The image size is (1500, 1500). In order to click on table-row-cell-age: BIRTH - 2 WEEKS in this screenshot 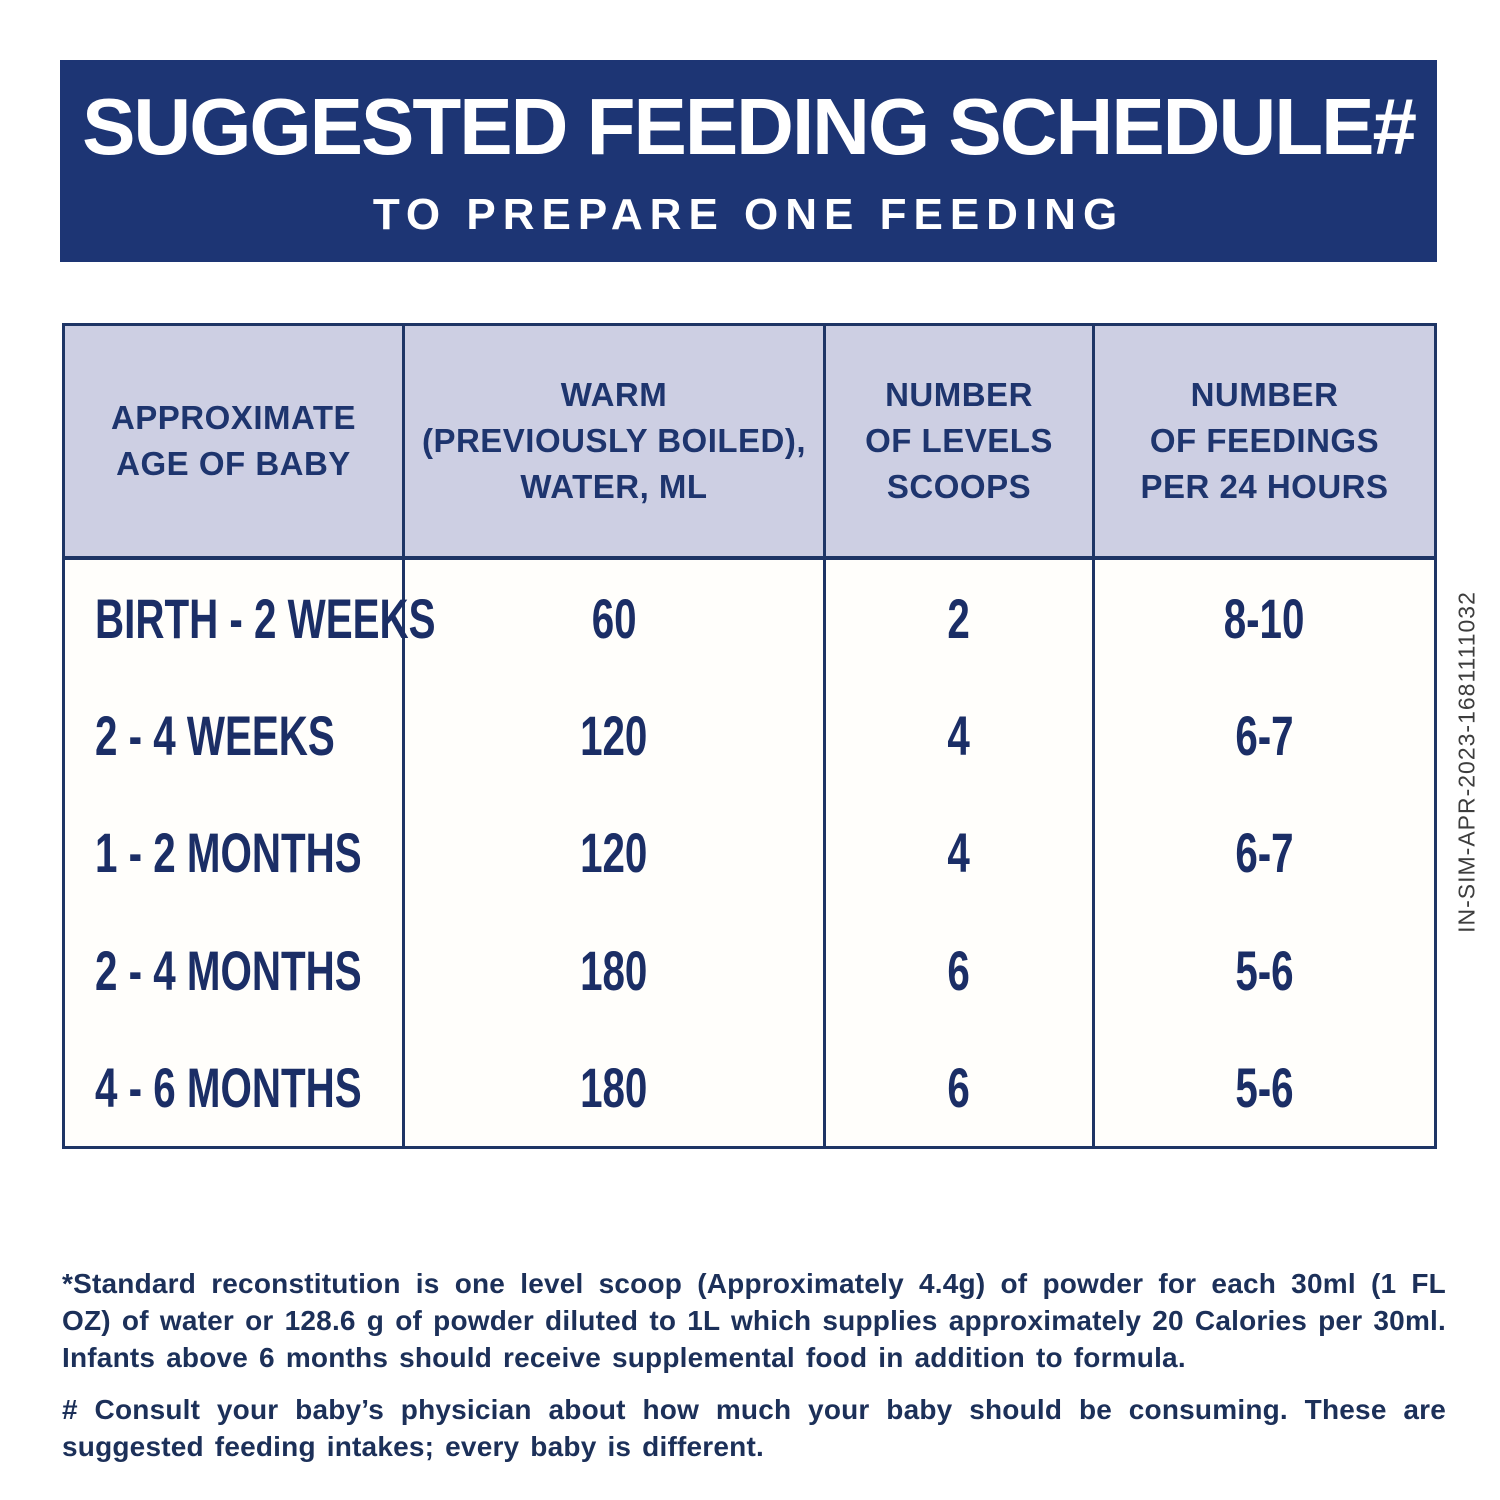, I will do `click(250, 619)`.